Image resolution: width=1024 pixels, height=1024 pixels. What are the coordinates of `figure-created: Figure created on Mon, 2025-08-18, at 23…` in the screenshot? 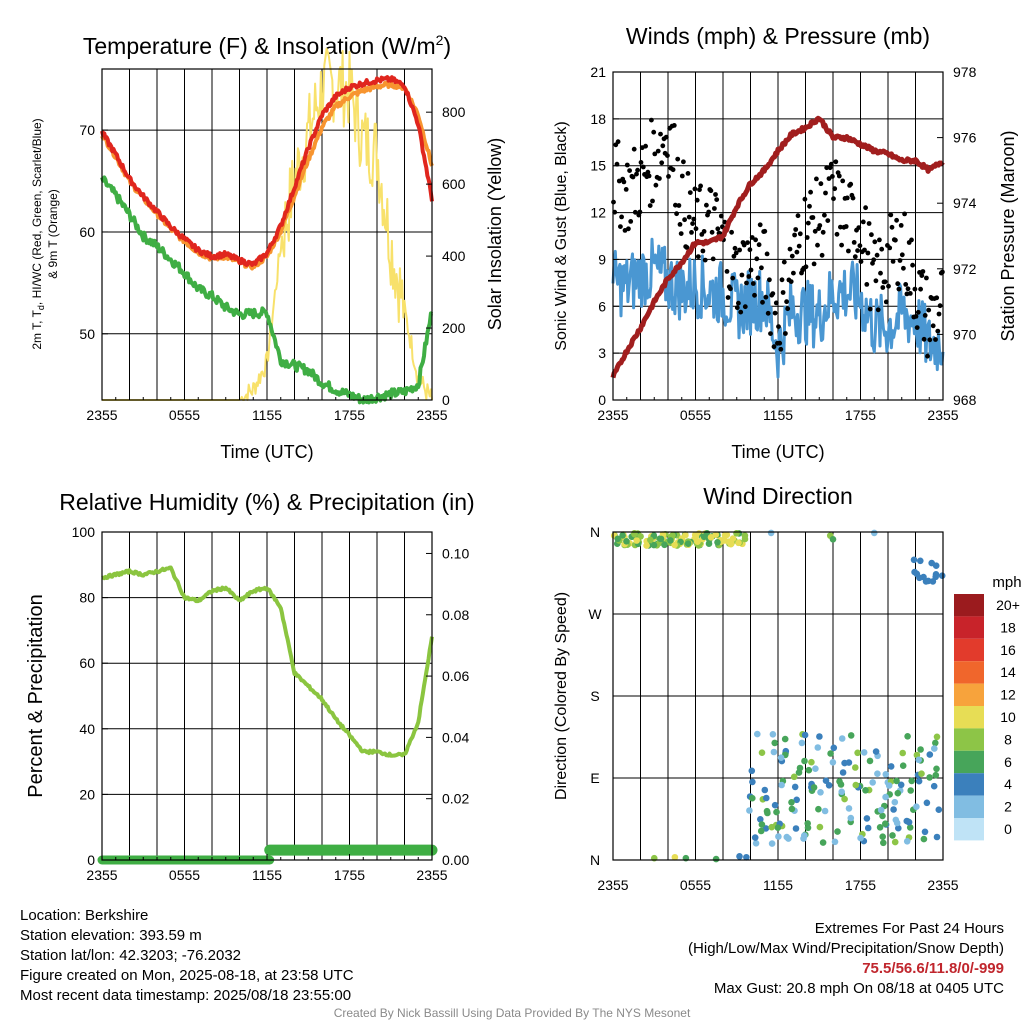 It's located at (187, 975).